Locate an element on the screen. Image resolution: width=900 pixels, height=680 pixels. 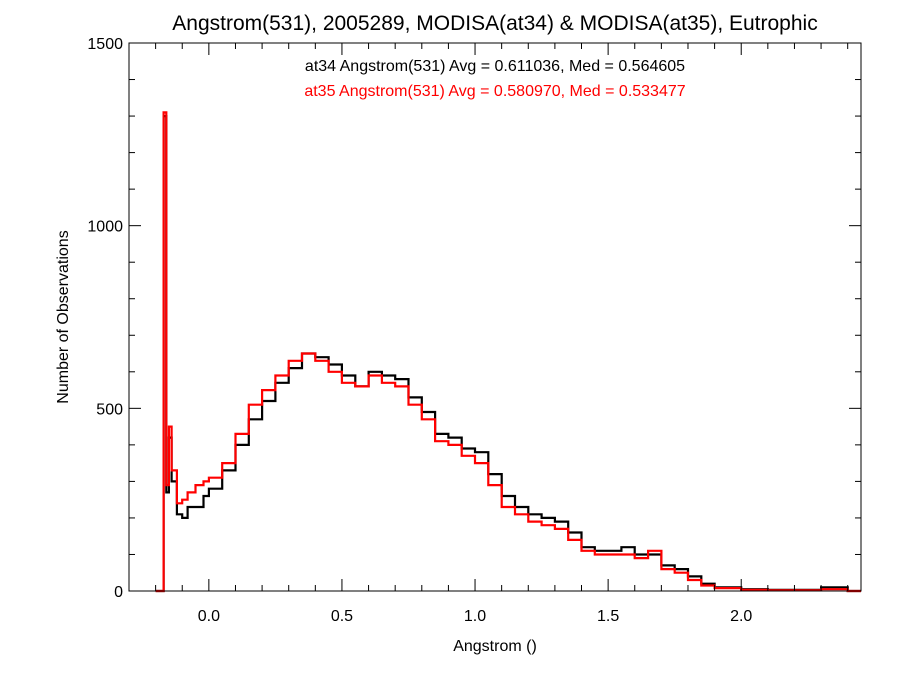
x-tick-label: 0.0 is located at coordinates (209, 616).